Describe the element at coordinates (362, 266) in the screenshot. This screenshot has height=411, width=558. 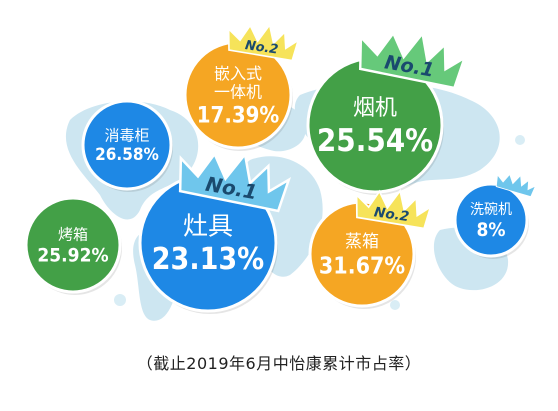
I see `bubble-value-label: 31.67%` at that location.